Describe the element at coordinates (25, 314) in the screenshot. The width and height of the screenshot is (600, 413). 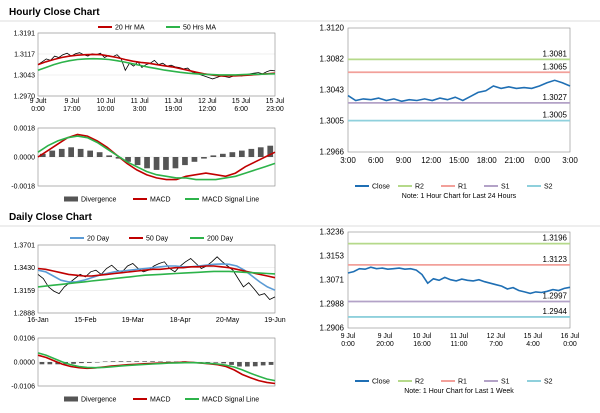
I see `y-tick-label: 1.2888` at that location.